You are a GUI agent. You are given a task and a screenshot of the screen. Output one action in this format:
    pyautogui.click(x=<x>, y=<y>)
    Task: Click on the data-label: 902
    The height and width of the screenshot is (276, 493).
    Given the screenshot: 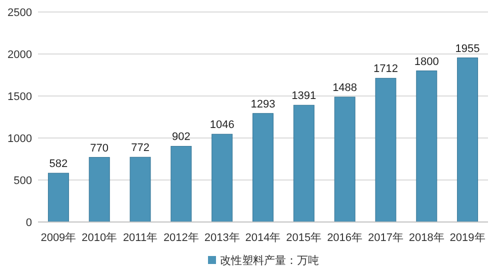 What is the action you would take?
    pyautogui.click(x=181, y=137)
    